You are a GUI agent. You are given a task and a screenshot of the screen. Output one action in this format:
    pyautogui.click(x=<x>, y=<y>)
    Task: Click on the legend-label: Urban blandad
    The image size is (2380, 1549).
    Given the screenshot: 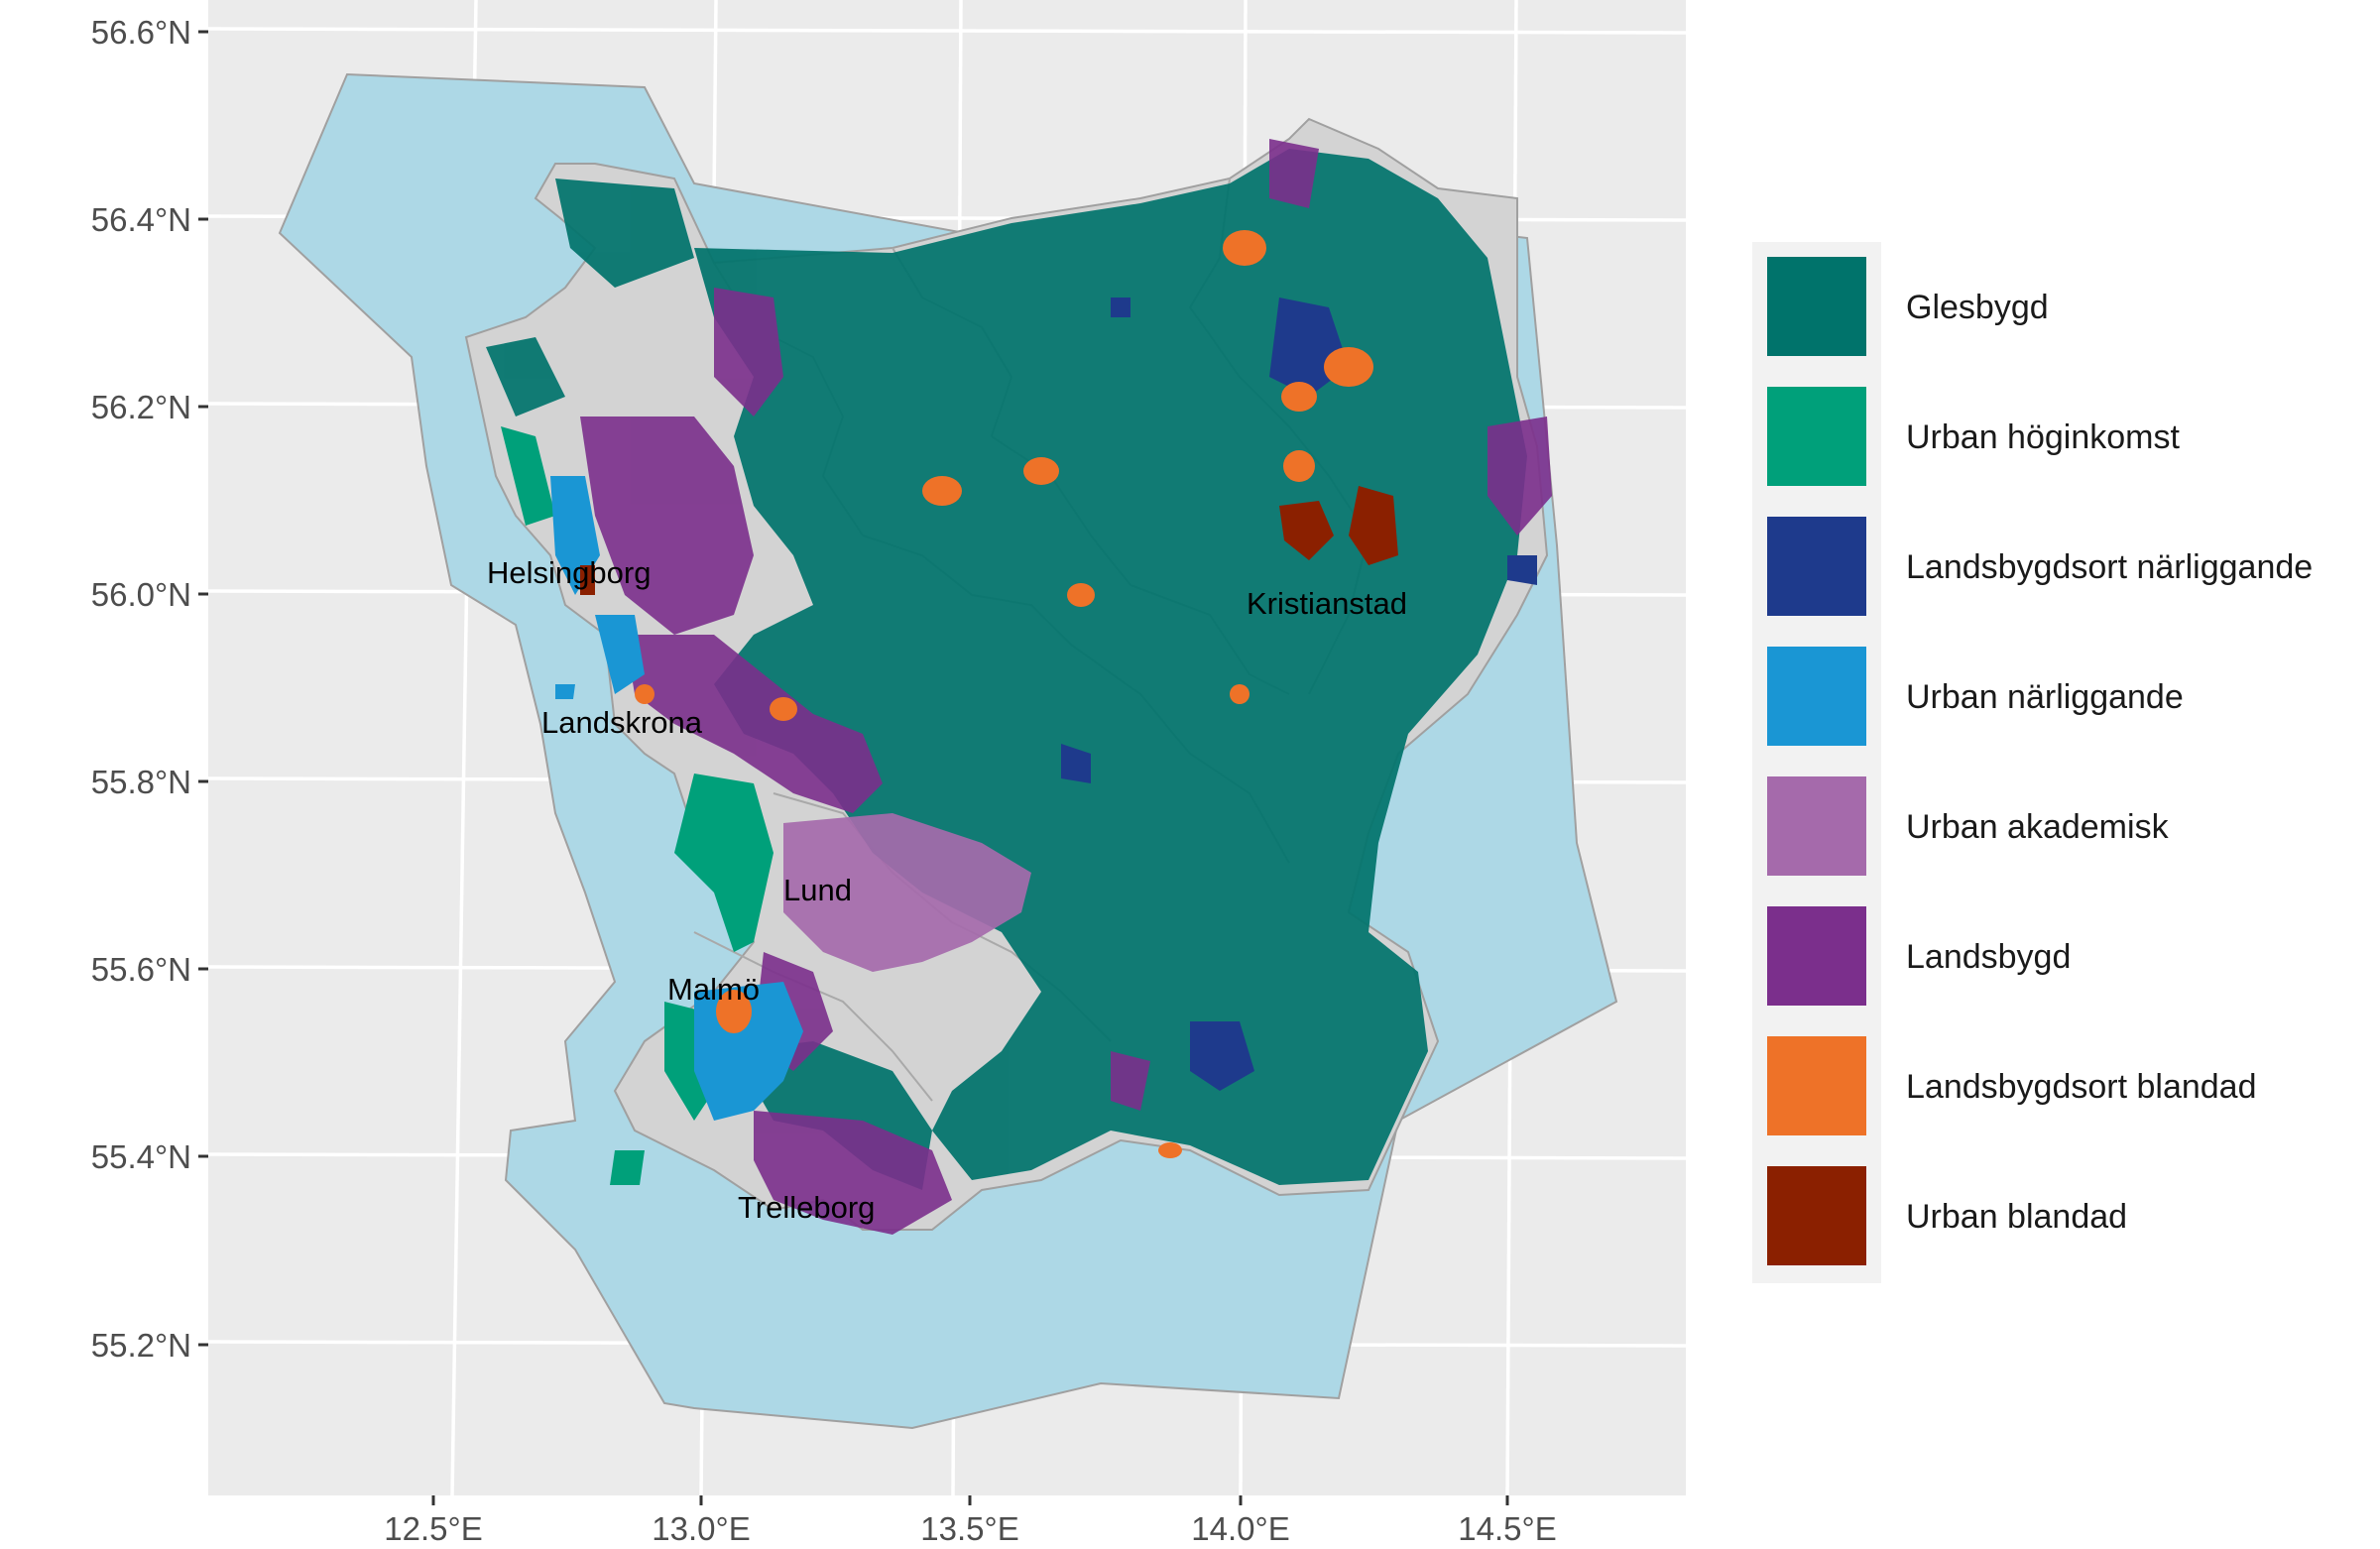 What is the action you would take?
    pyautogui.click(x=2017, y=1217)
    